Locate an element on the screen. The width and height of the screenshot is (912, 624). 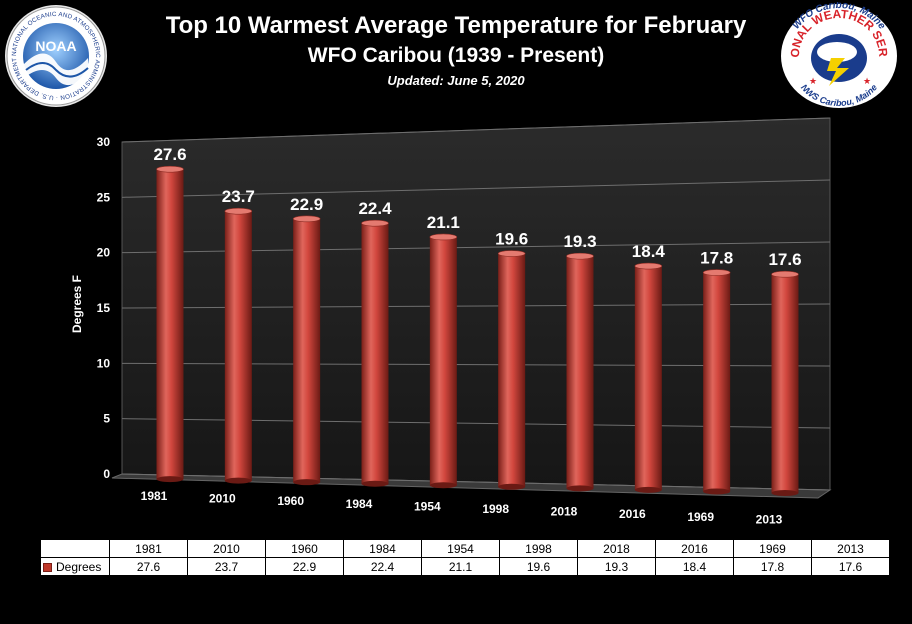
data-label: 23.7 is located at coordinates (238, 196).